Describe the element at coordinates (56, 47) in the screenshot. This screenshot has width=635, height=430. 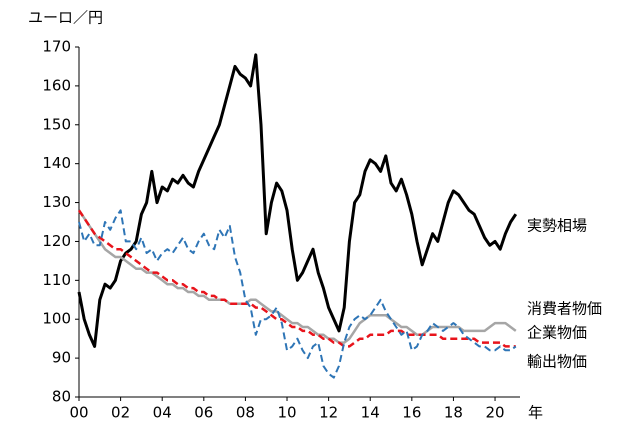
I see `y-tick-label: 170` at that location.